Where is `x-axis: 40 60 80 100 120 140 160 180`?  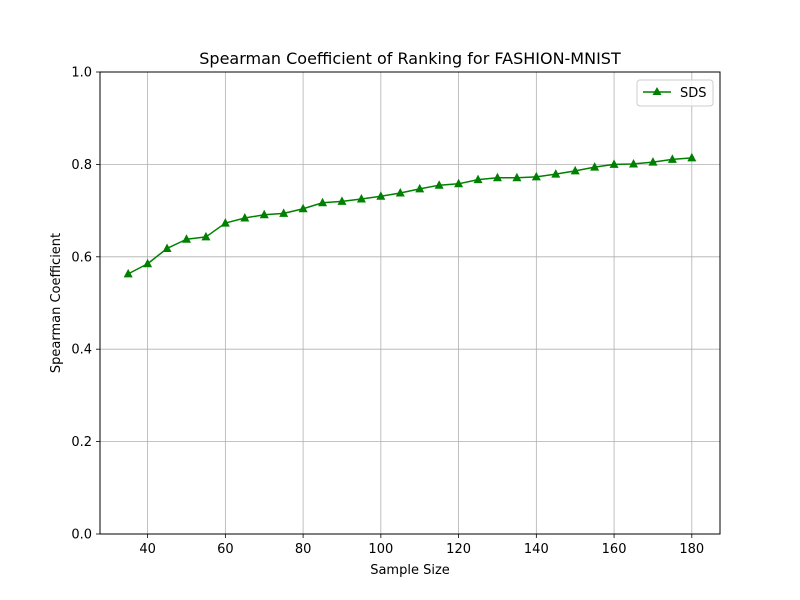
x-axis: 40 60 80 100 120 140 160 180 is located at coordinates (421, 545).